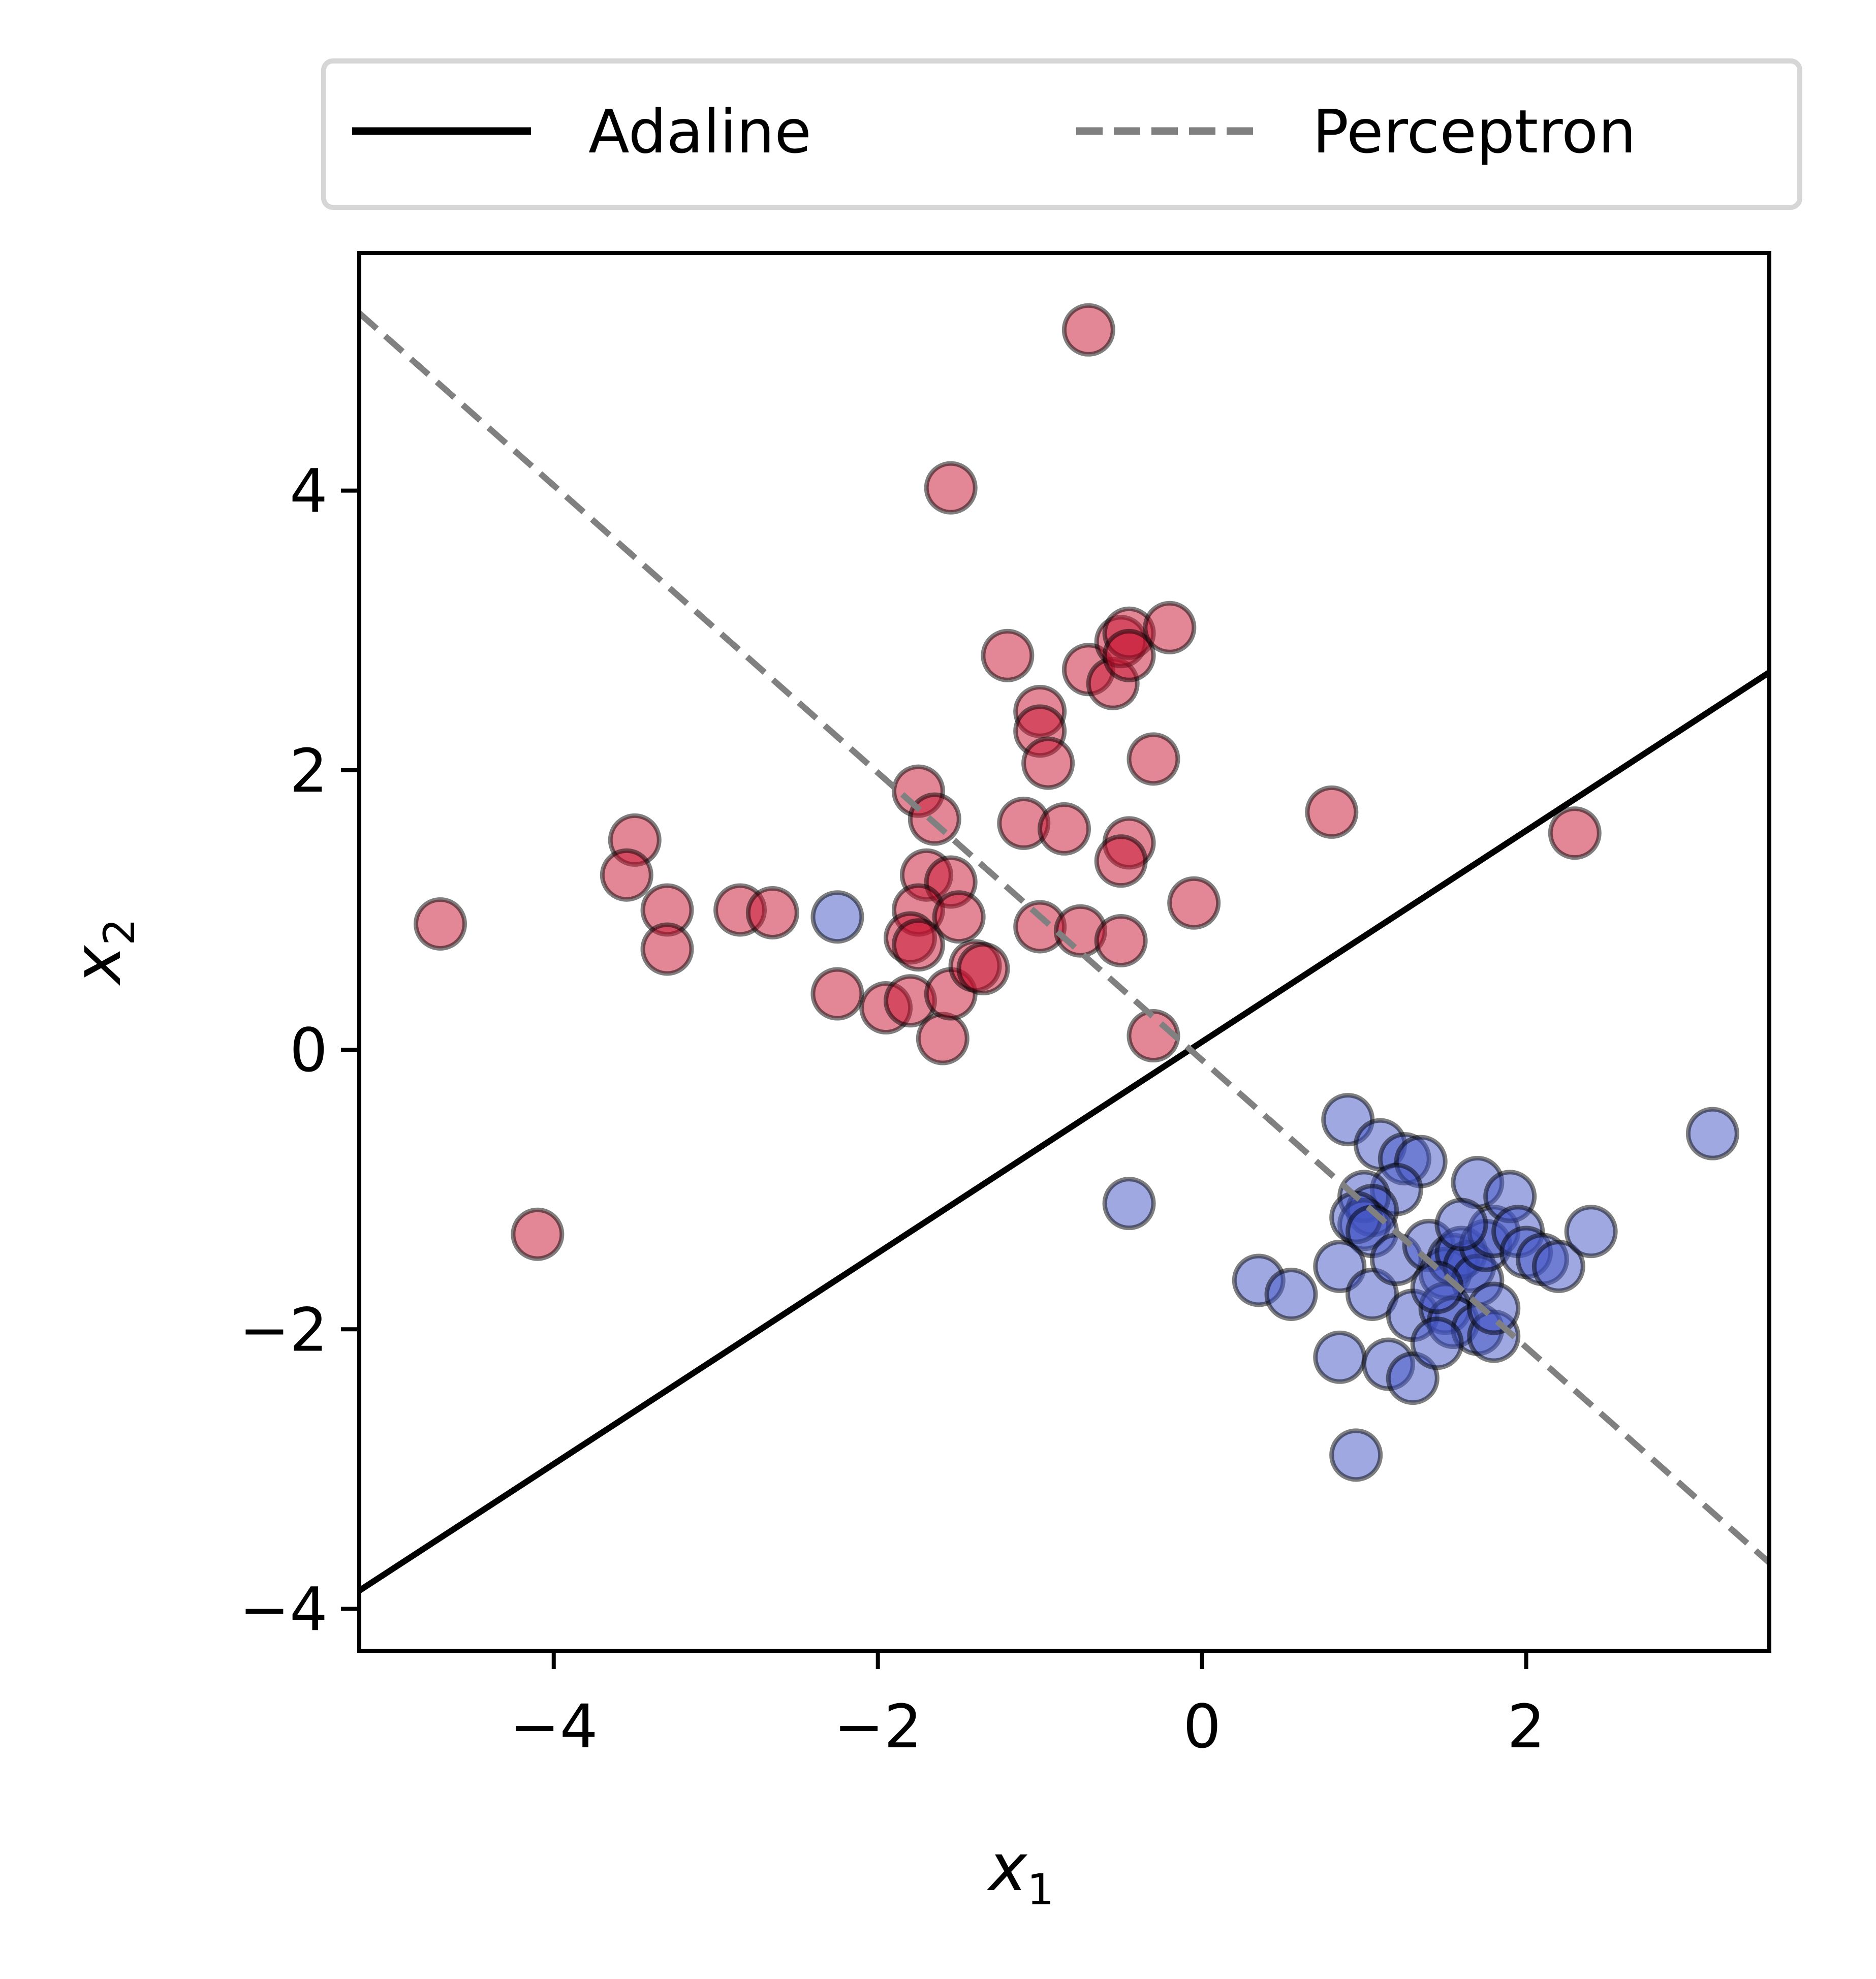  Describe the element at coordinates (309, 491) in the screenshot. I see `y-tick-label: 4` at that location.